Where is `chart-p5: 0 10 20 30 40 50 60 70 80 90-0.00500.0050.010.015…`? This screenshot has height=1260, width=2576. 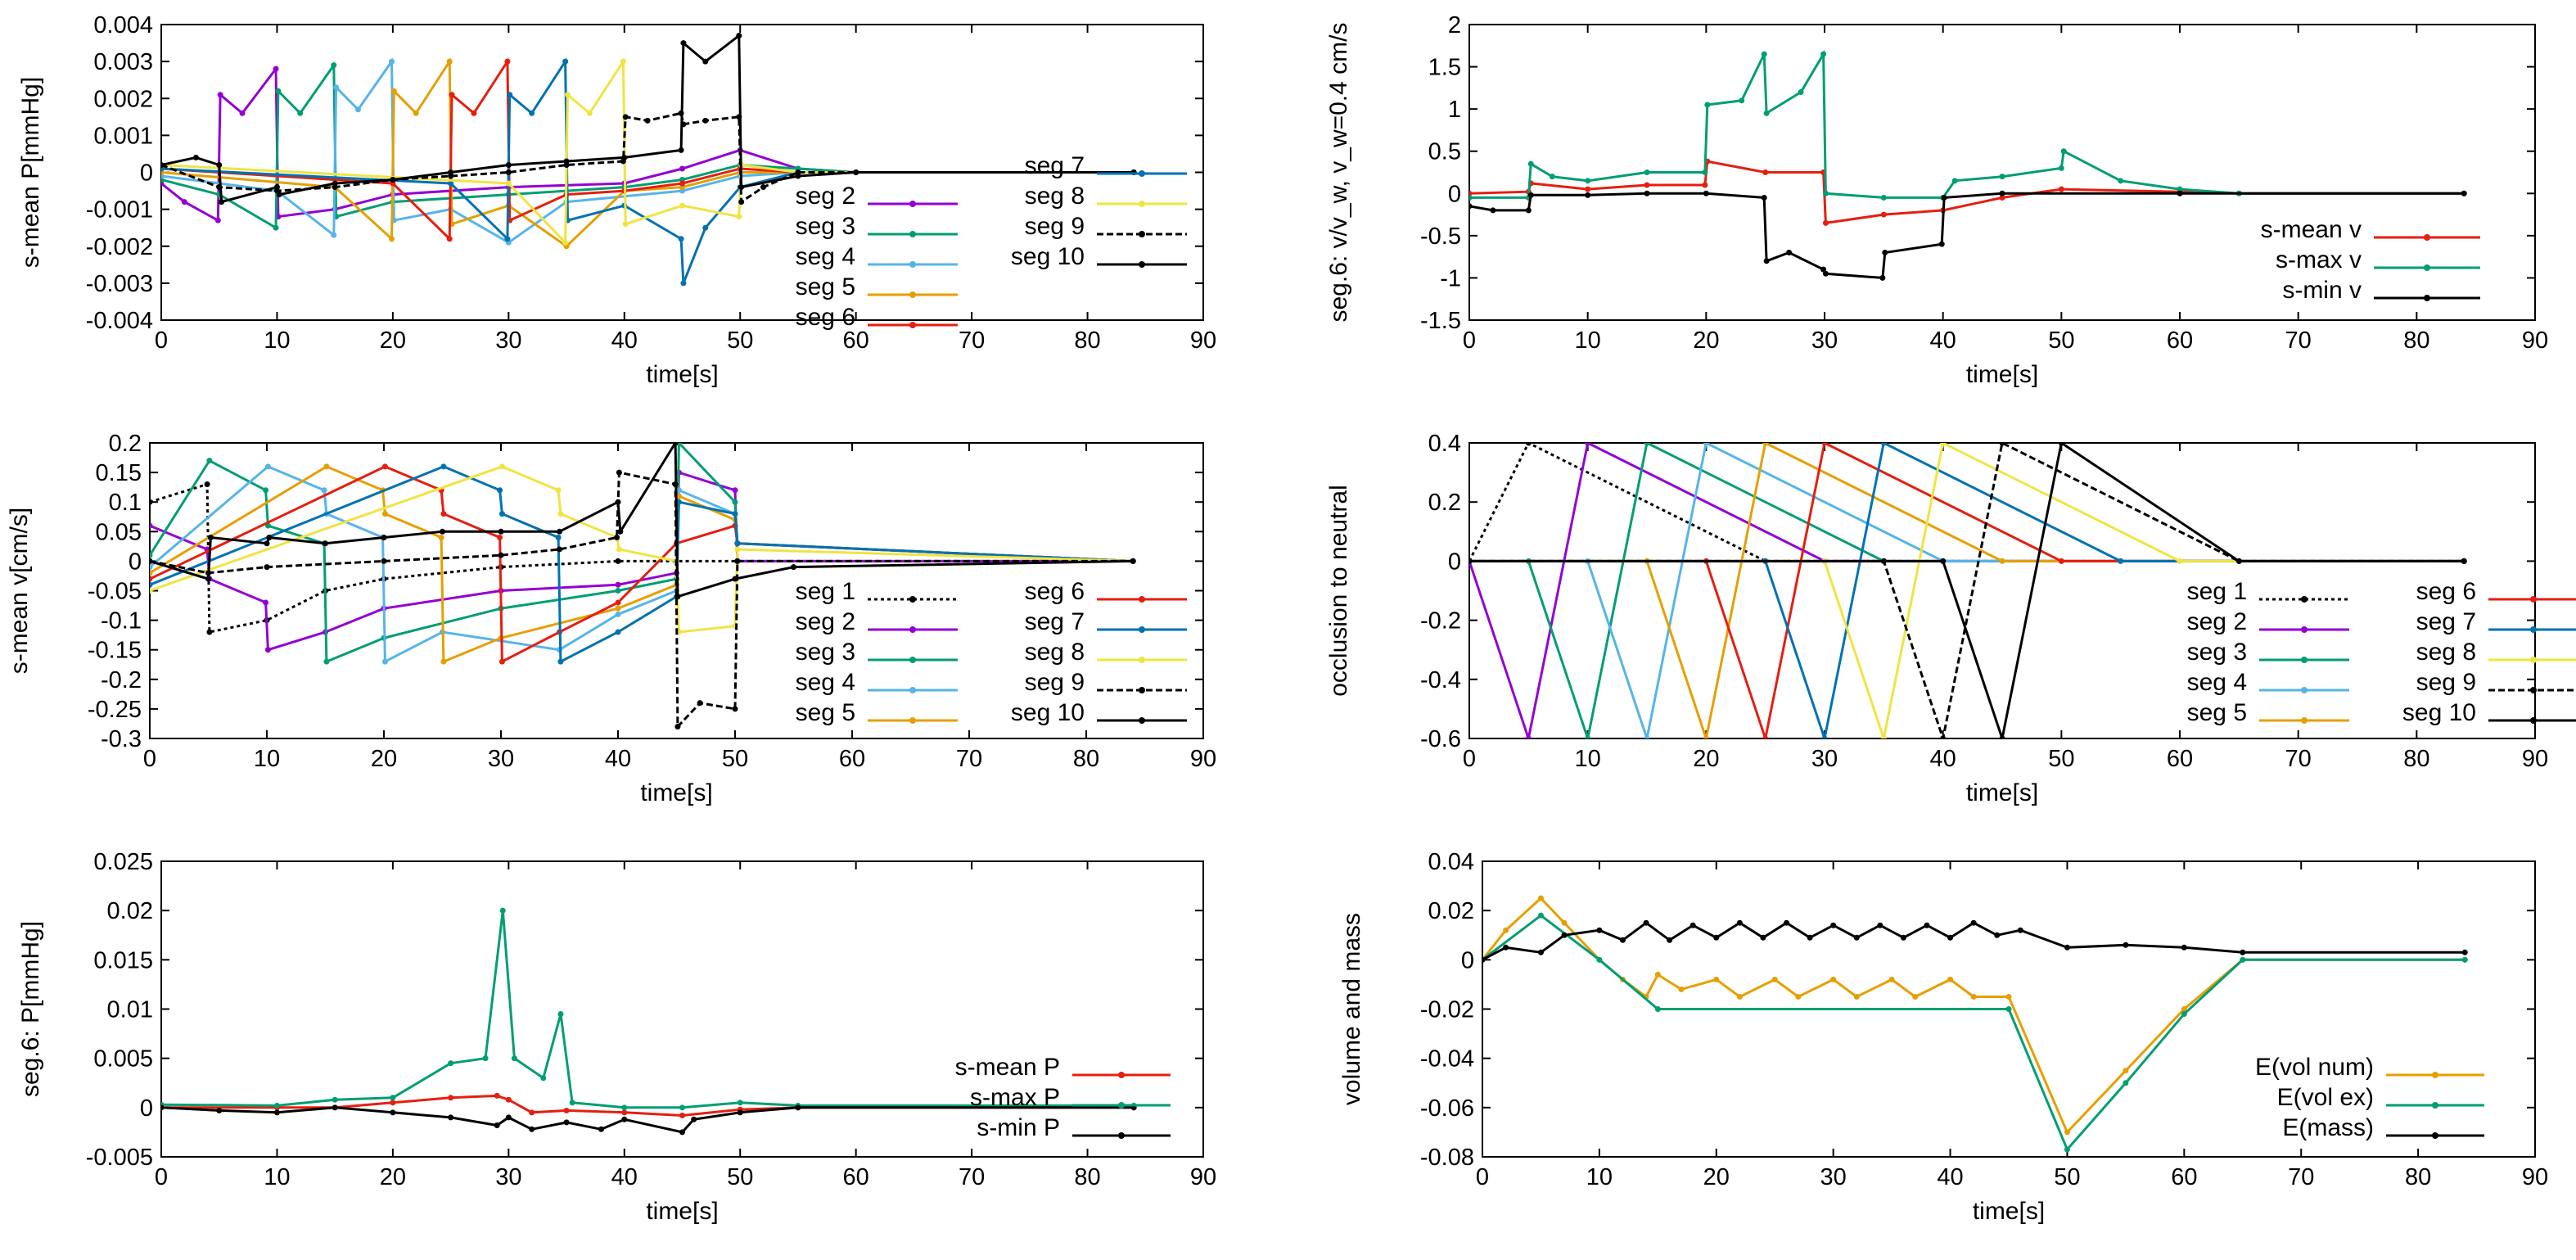 chart-p5: 0 10 20 30 40 50 60 70 80 90-0.00500.0050.010.015… is located at coordinates (616, 1037).